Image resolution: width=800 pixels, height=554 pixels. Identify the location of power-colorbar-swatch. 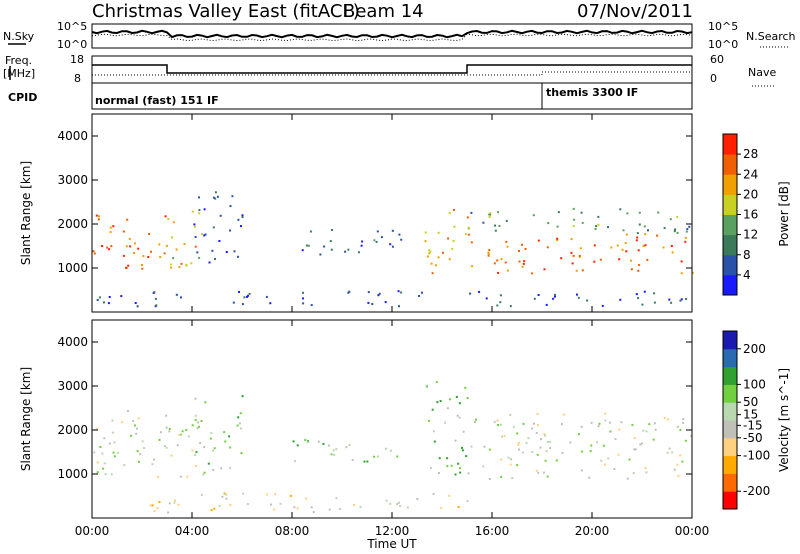
(730, 184).